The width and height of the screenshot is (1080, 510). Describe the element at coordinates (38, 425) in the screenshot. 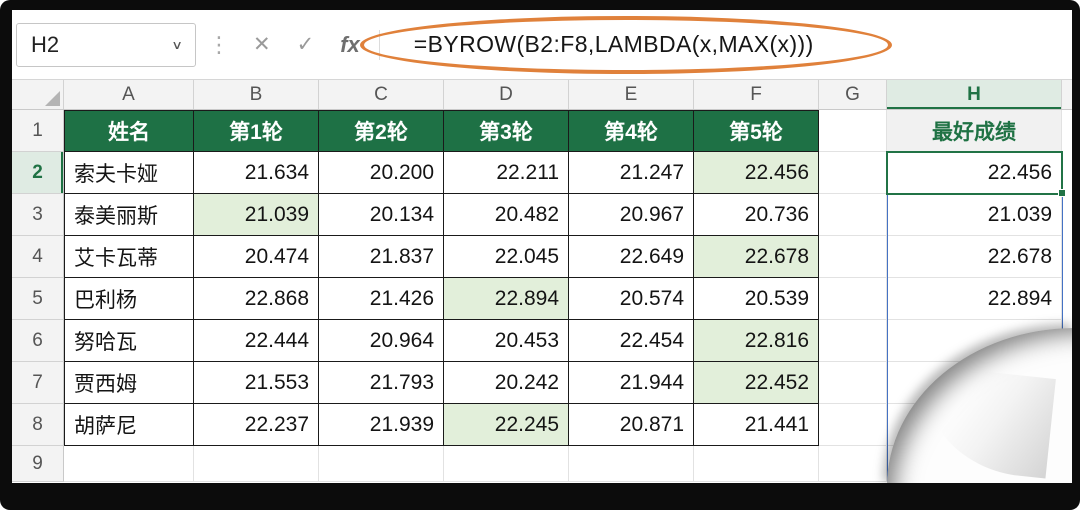

I see `row-header-8: 8` at that location.